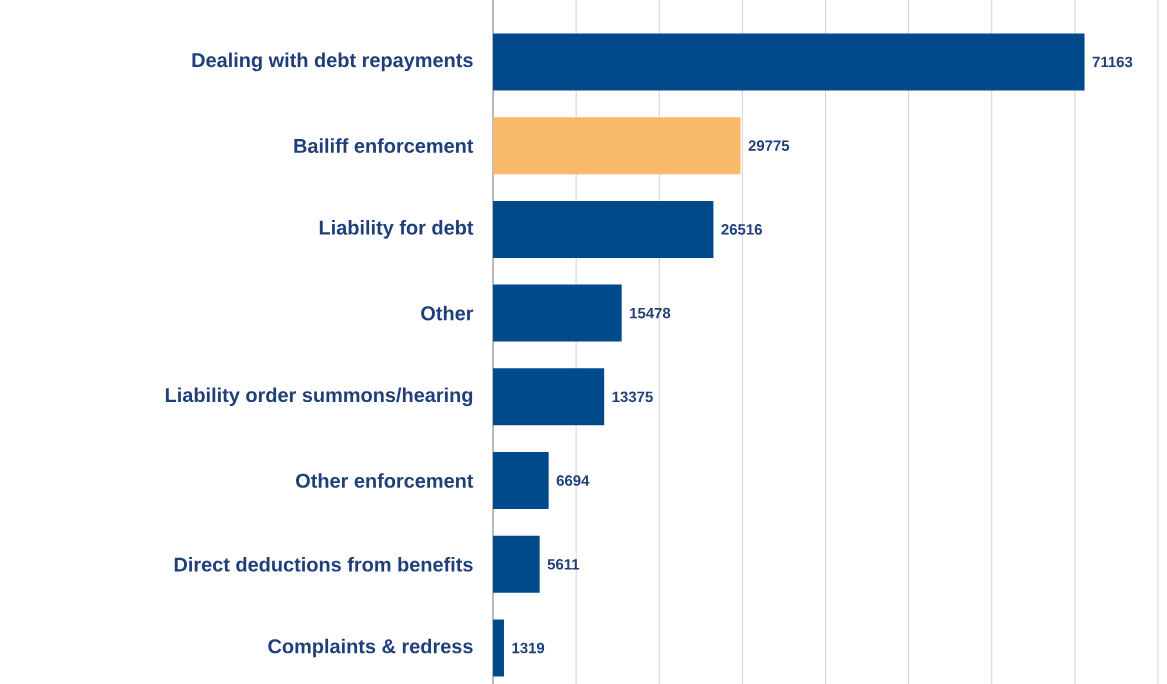 This screenshot has width=1167, height=684. What do you see at coordinates (319, 397) in the screenshot?
I see `y-tick-label: Liability order summons/hearing` at bounding box center [319, 397].